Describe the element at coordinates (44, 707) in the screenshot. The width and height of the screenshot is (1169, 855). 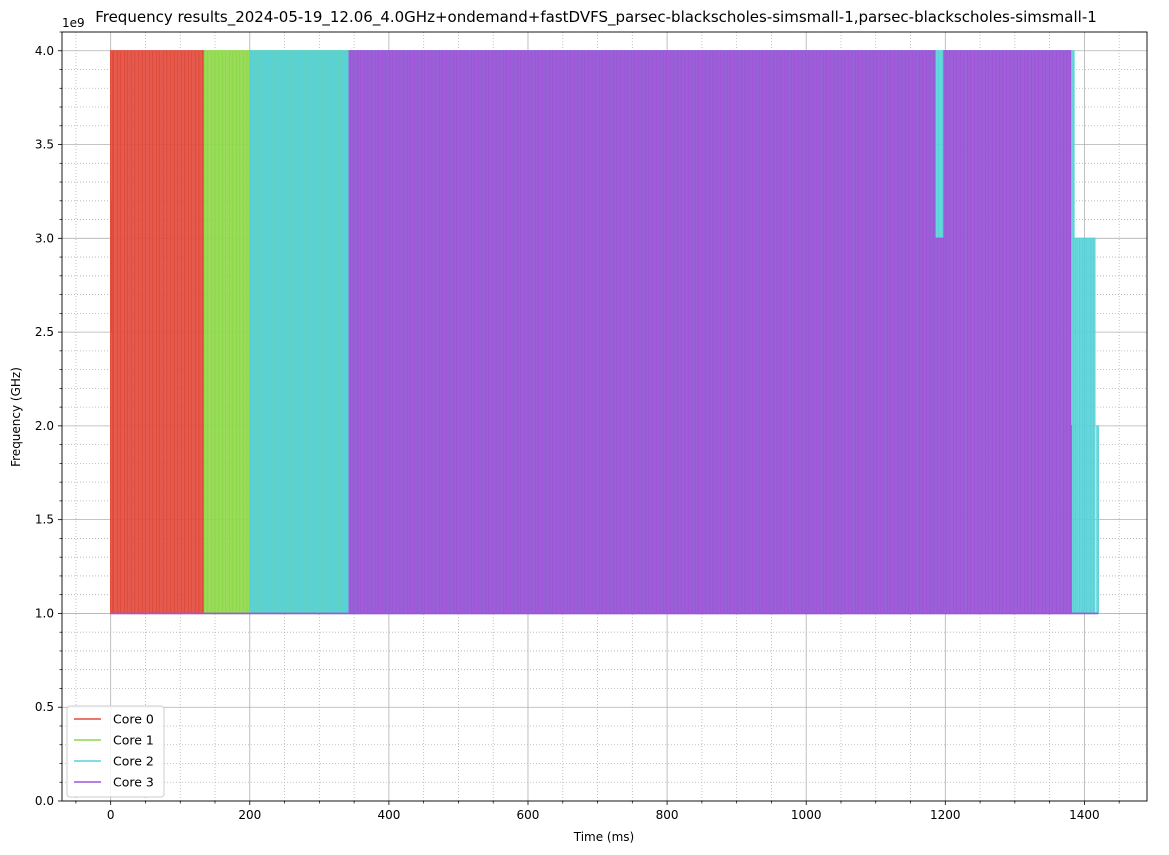
I see `y-tick-label: 0.5` at that location.